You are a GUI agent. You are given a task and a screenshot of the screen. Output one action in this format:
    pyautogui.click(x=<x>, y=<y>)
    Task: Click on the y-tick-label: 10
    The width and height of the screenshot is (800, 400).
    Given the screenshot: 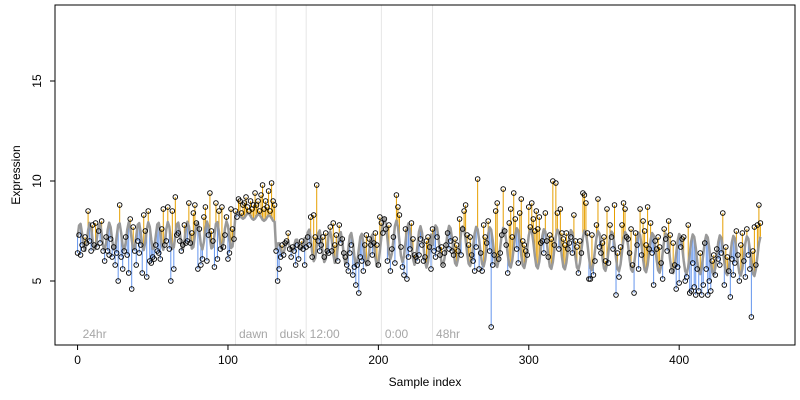 What is the action you would take?
    pyautogui.click(x=37, y=181)
    